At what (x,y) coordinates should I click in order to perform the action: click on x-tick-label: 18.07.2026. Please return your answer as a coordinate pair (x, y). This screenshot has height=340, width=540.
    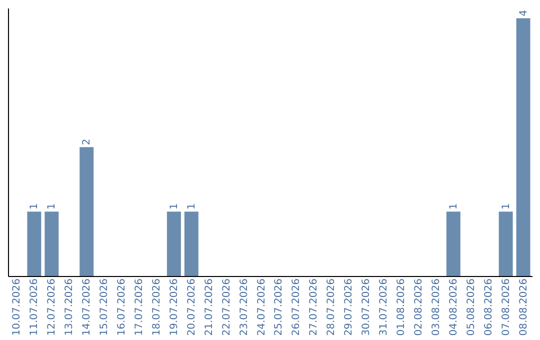
    Looking at the image, I should click on (156, 307).